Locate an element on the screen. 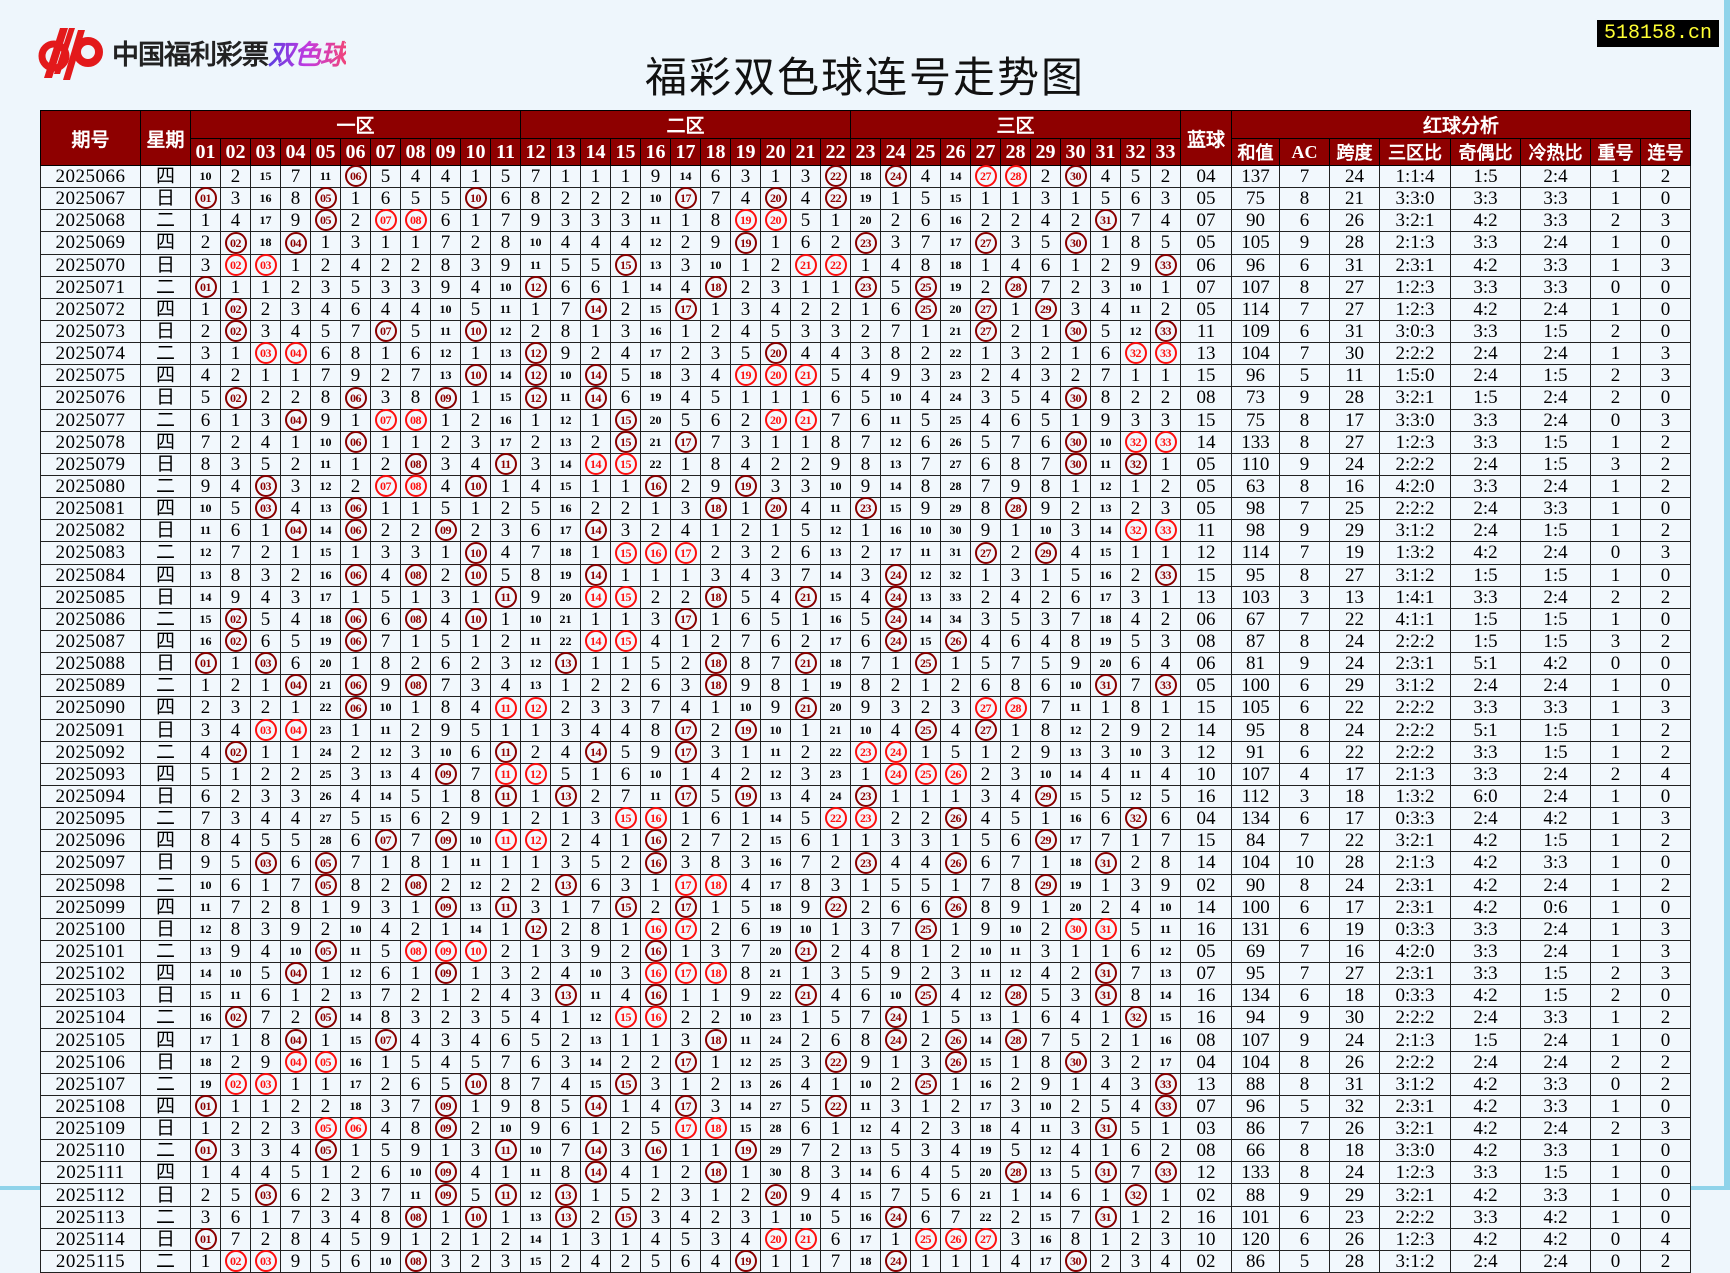 The width and height of the screenshot is (1730, 1273). consecutive-ball-circle: 05 is located at coordinates (325, 1061).